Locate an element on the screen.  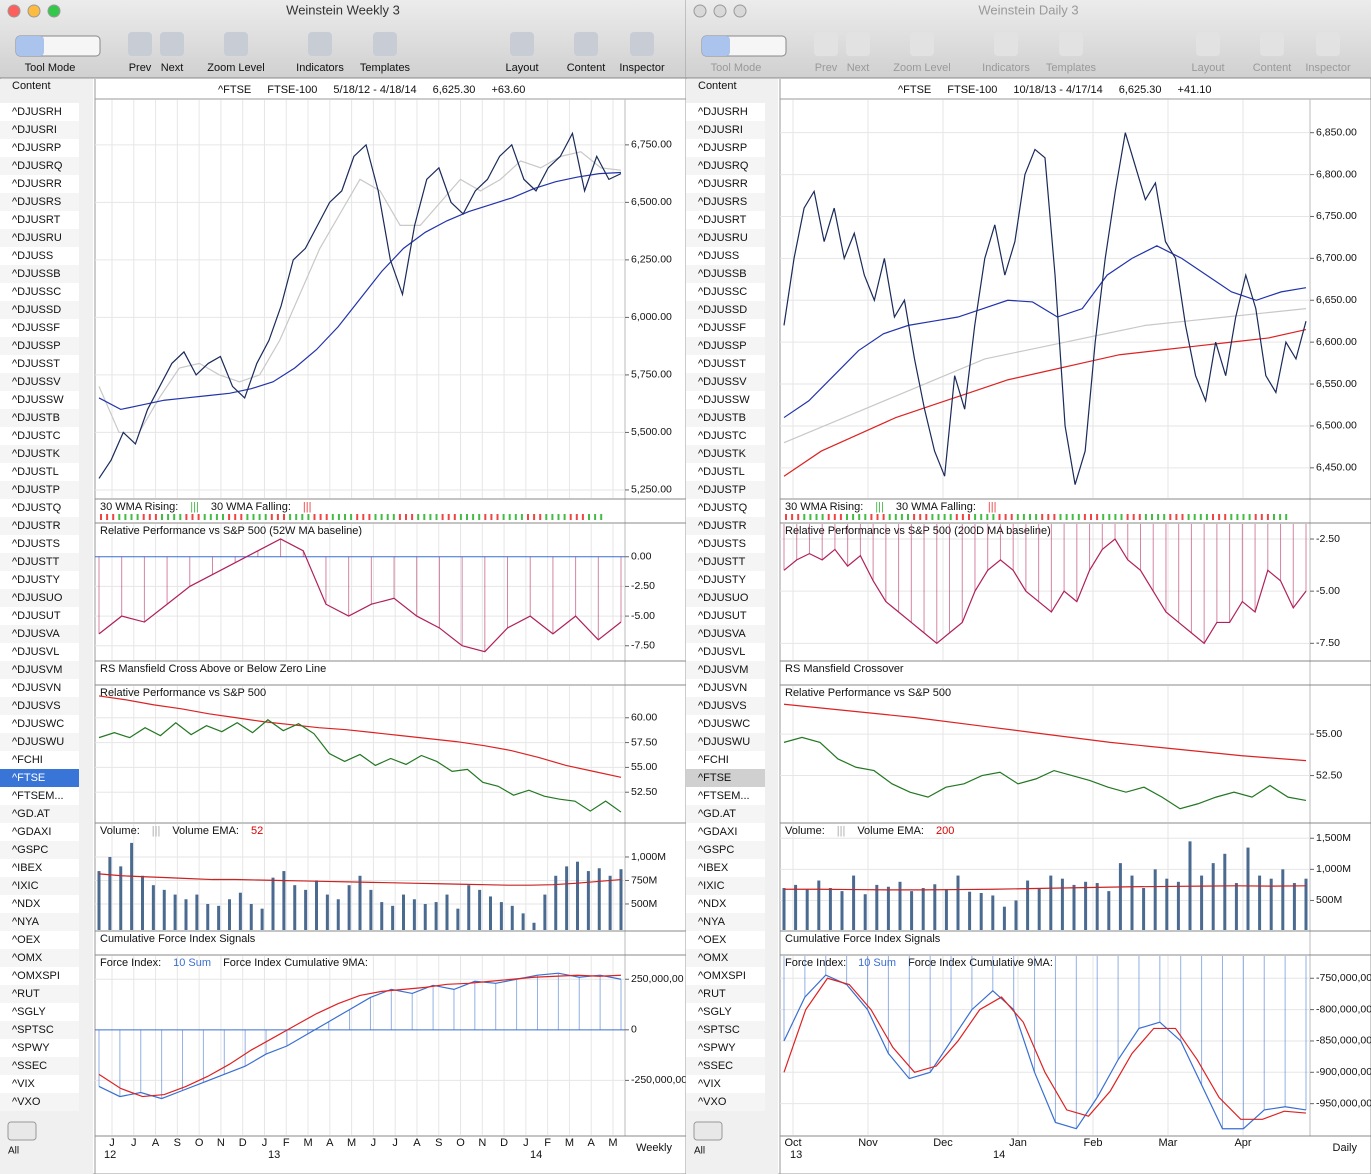
sidebar-item: ^DJUSRI is located at coordinates (720, 130).